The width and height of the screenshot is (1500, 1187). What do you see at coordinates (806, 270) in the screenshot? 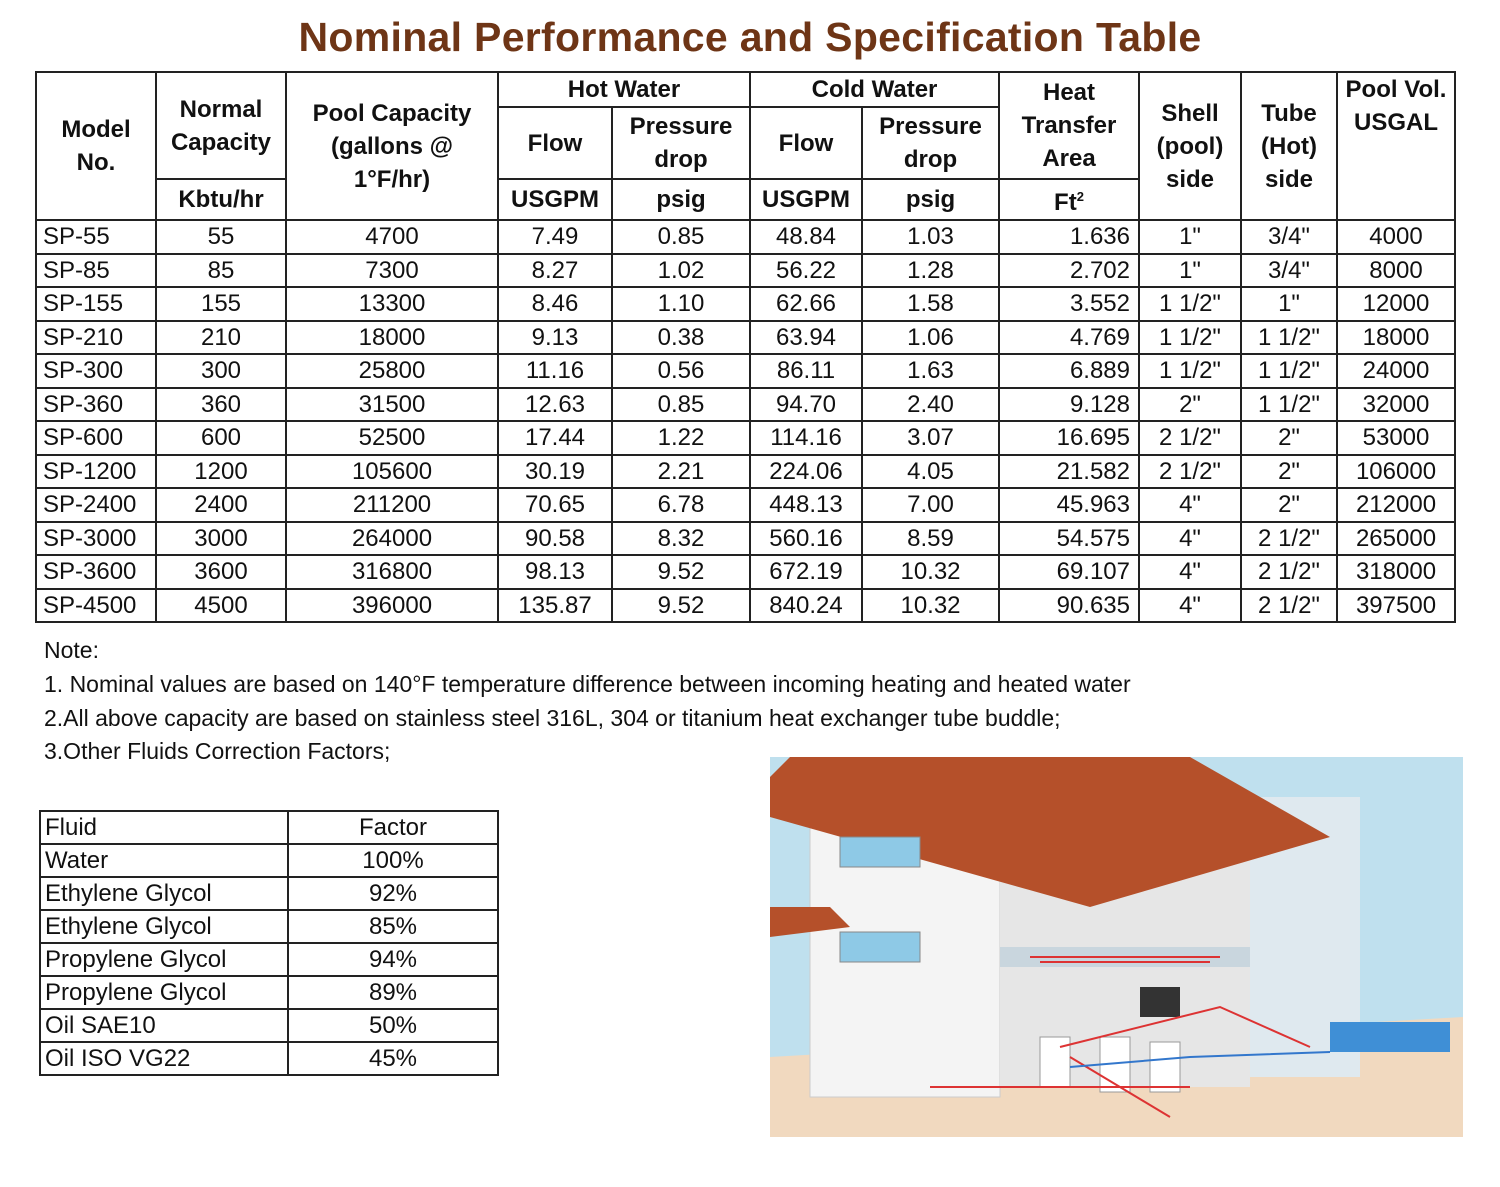
I see `cell-cold-flow: 56.22` at bounding box center [806, 270].